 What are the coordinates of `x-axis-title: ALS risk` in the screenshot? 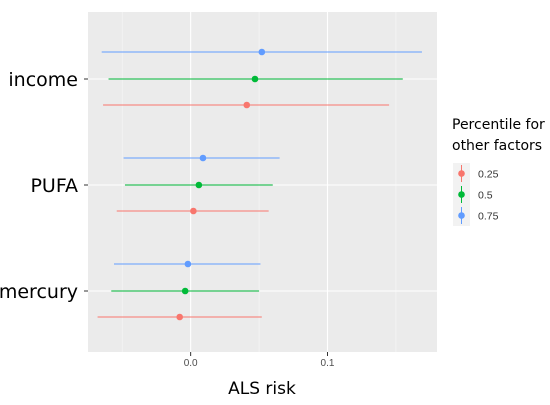 It's located at (262, 389).